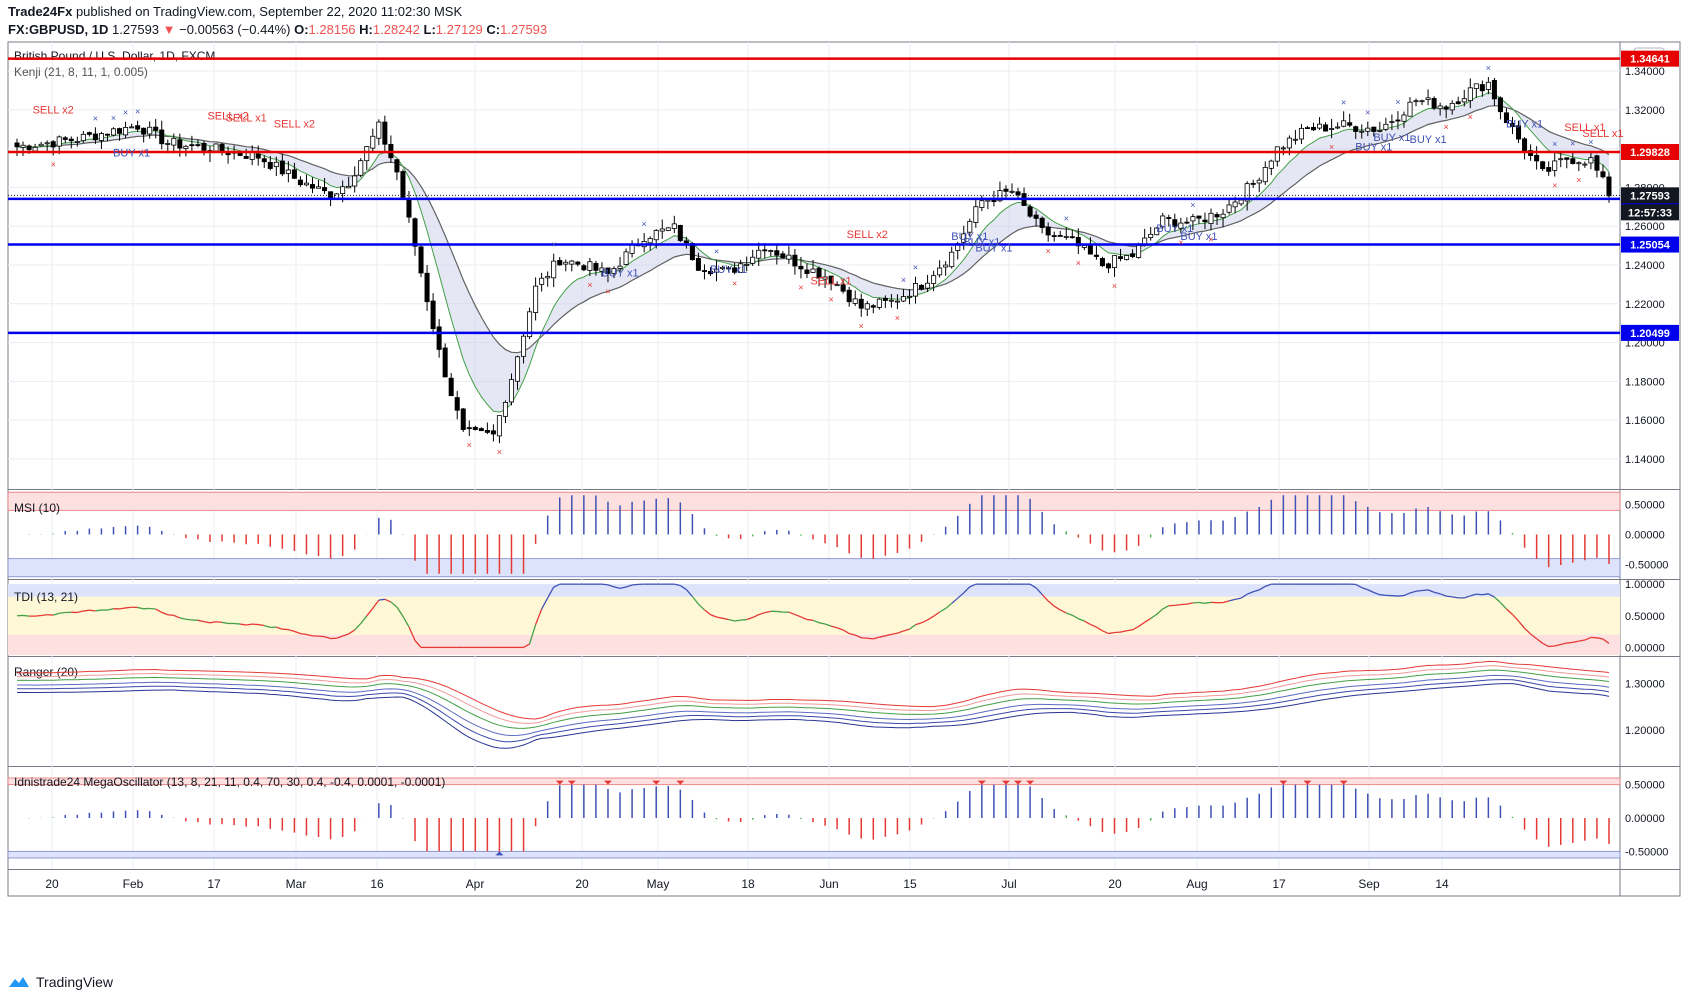 Image resolution: width=1688 pixels, height=1002 pixels. I want to click on close-value: 1.27593, so click(524, 29).